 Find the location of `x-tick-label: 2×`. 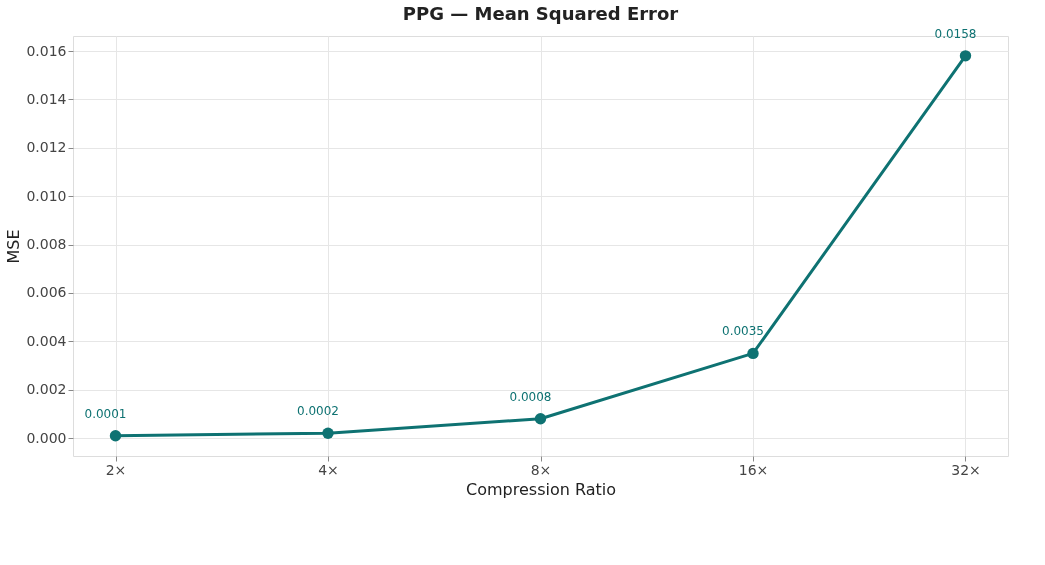

x-tick-label: 2× is located at coordinates (116, 469).